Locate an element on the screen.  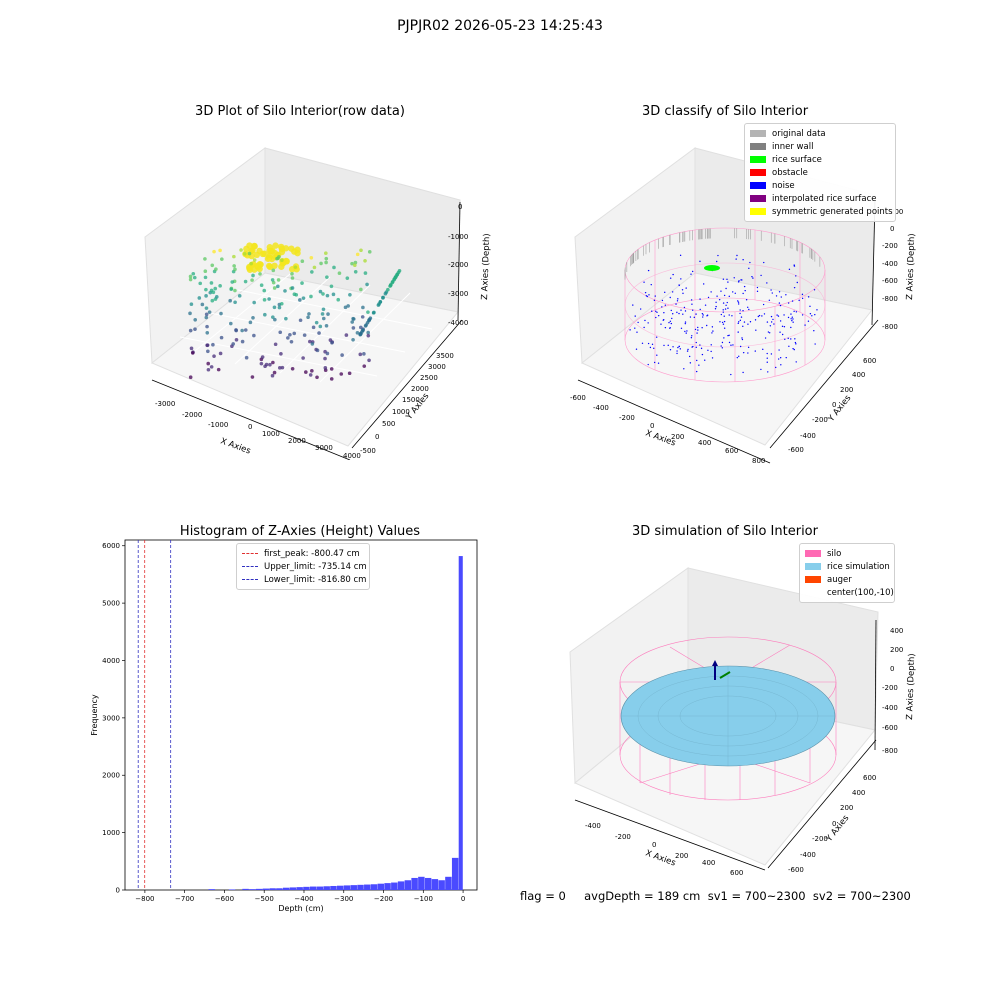
p2-ylabel: Y Axies is located at coordinates (840, 409).